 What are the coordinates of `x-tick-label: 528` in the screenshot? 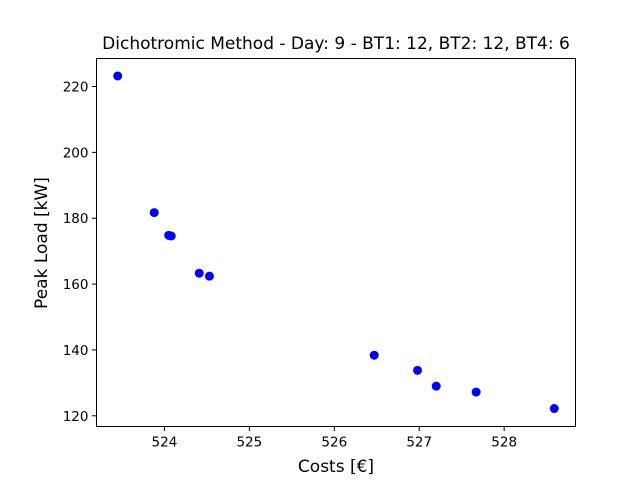 It's located at (504, 443).